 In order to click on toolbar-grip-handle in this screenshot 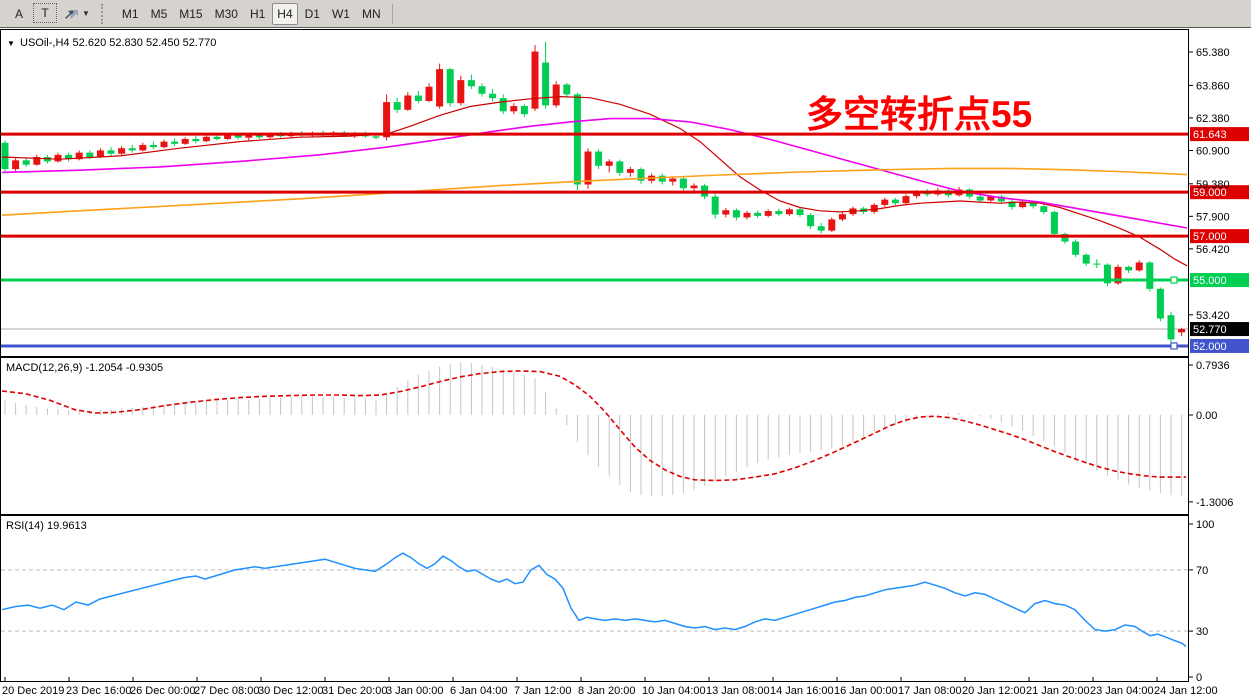, I will do `click(105, 13)`.